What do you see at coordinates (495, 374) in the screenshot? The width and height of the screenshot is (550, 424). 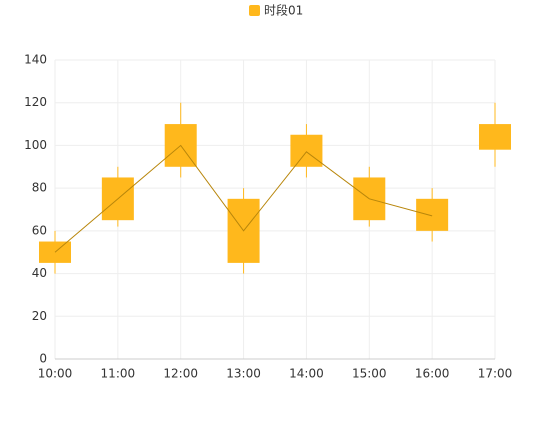 I see `x-tick-label: 17:00` at bounding box center [495, 374].